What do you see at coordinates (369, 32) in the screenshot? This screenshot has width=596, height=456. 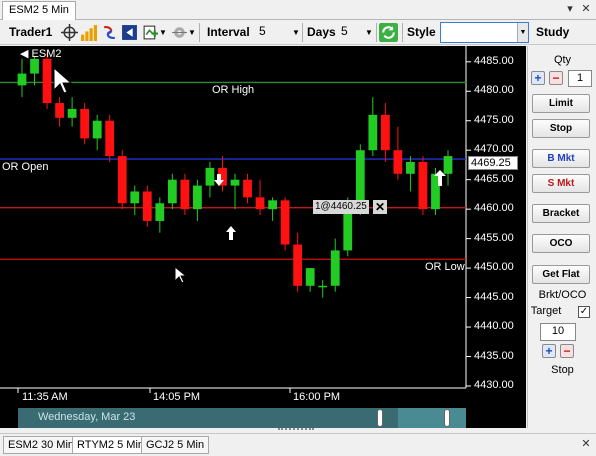 I see `days-dropdown-icon: ▼` at bounding box center [369, 32].